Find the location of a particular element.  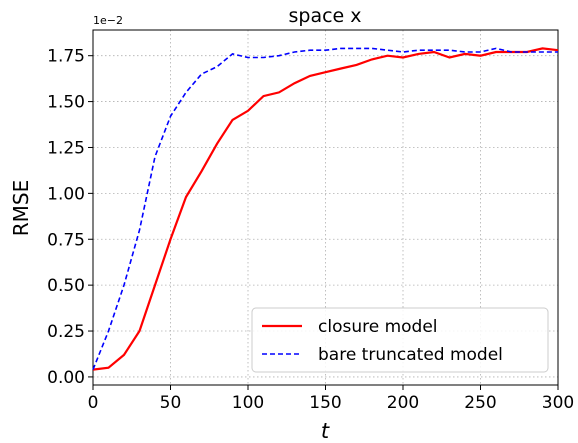

y-tick-label: 1.25 is located at coordinates (66, 148).